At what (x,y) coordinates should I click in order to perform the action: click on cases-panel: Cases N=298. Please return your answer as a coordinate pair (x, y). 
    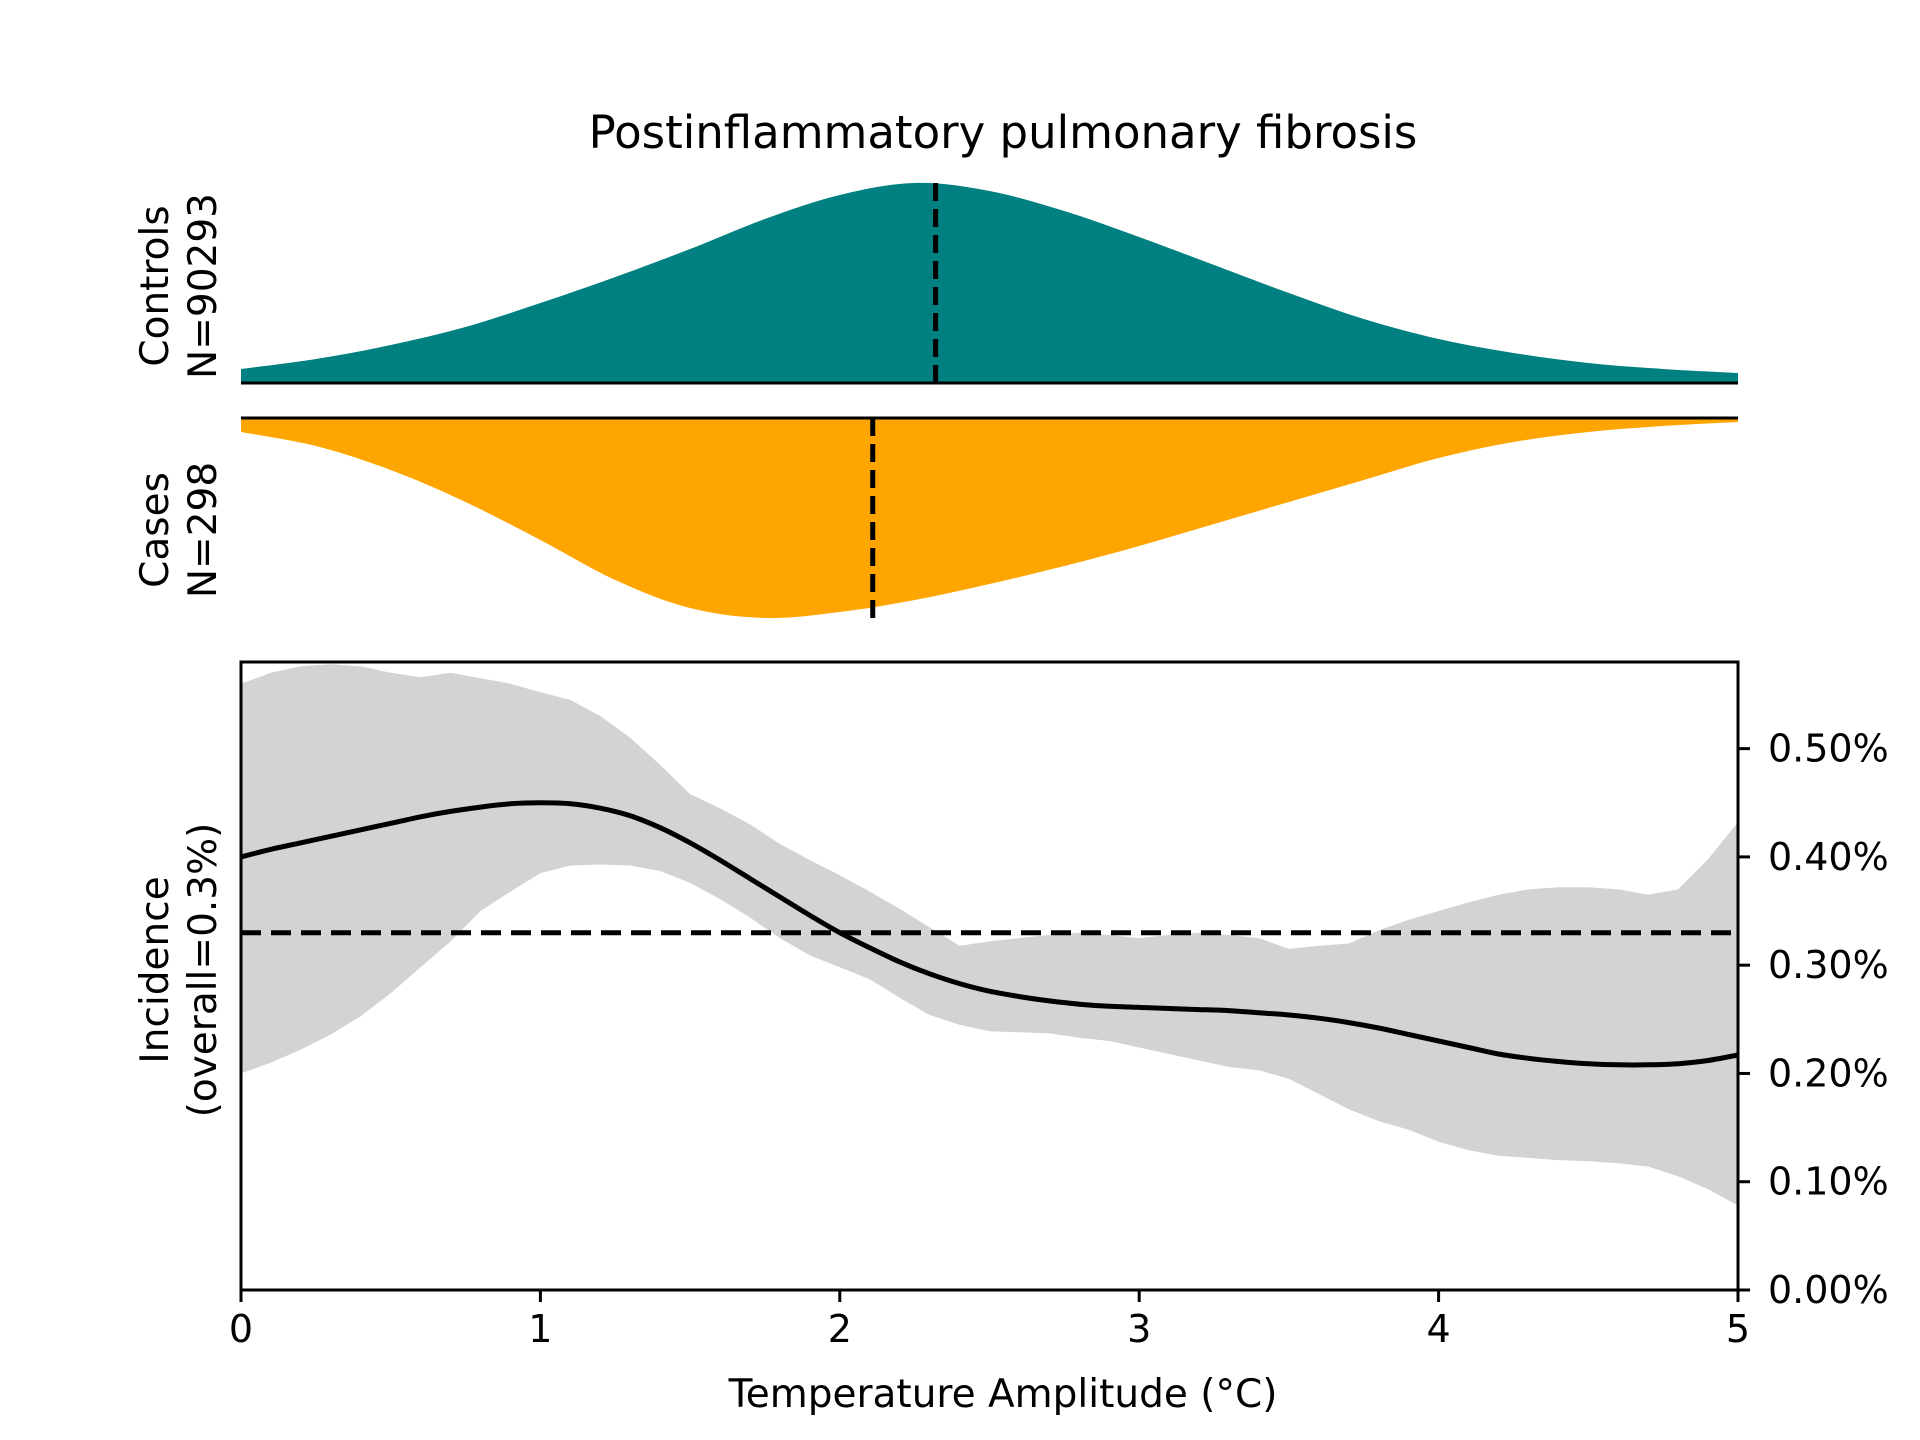
    Looking at the image, I should click on (935, 518).